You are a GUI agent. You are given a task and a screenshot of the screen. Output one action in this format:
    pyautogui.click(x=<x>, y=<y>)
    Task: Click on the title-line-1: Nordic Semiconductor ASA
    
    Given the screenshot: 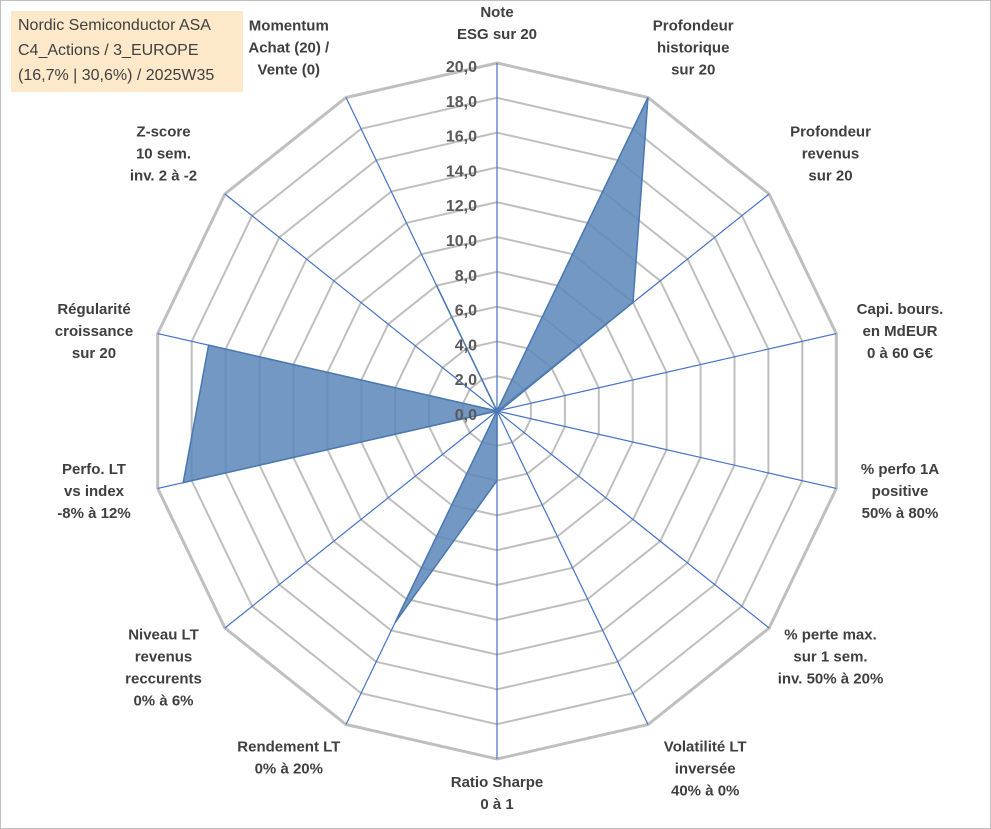 What is the action you would take?
    pyautogui.click(x=114, y=25)
    